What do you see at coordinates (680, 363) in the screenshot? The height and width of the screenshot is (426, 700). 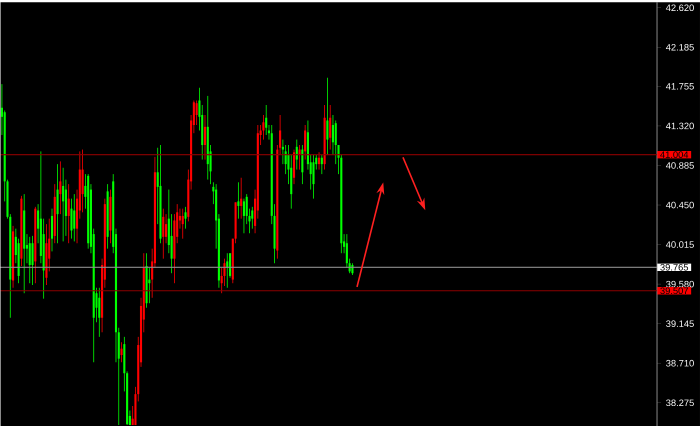 I see `y-tick-label: 38.710` at bounding box center [680, 363].